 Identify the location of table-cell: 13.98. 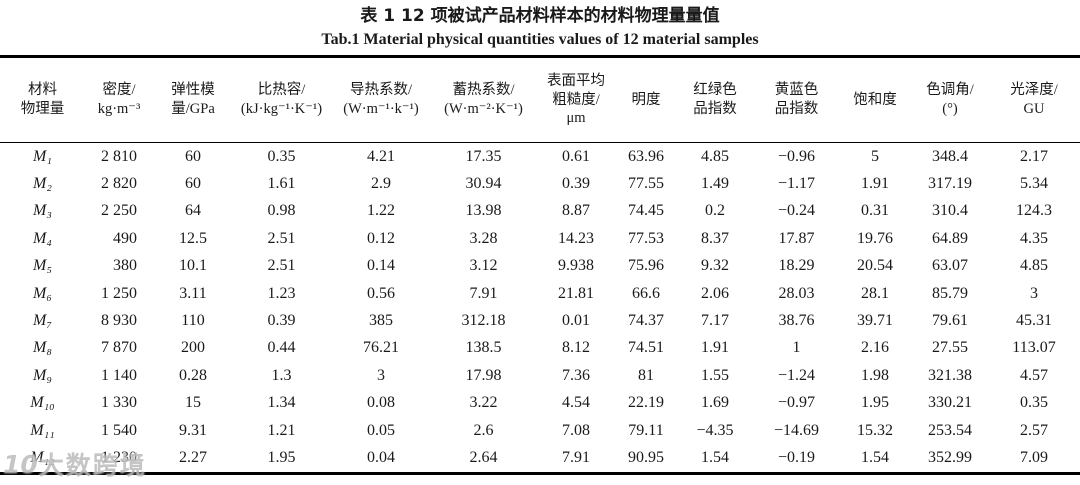
(483, 211).